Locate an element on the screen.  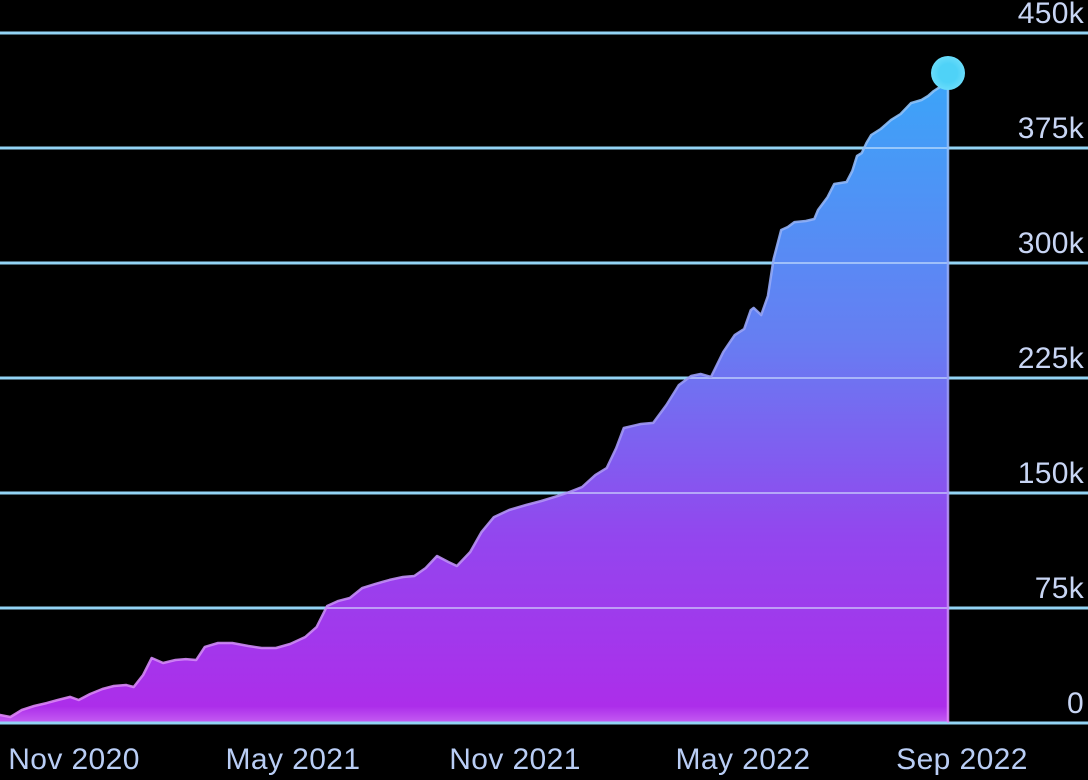
y-axis-label: 75k is located at coordinates (1059, 588).